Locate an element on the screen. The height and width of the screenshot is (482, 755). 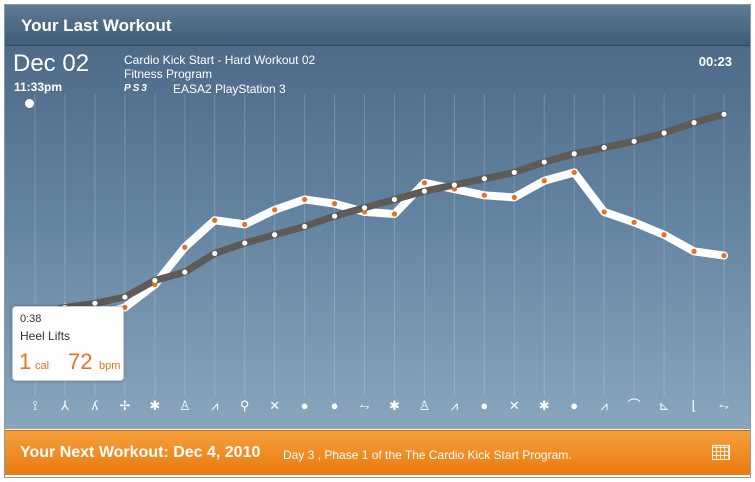
exercise-tooltip: 0:38 Heel Lifts 1 cal 72 bpm is located at coordinates (68, 343).